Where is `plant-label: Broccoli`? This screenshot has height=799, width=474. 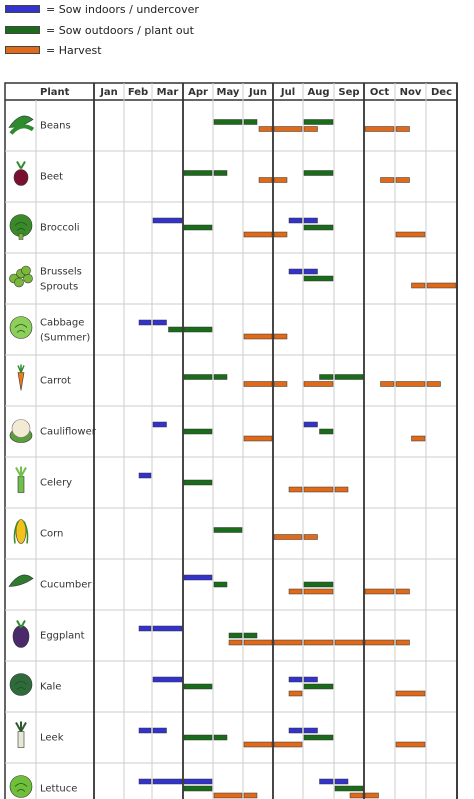
plant-label: Broccoli is located at coordinates (60, 228).